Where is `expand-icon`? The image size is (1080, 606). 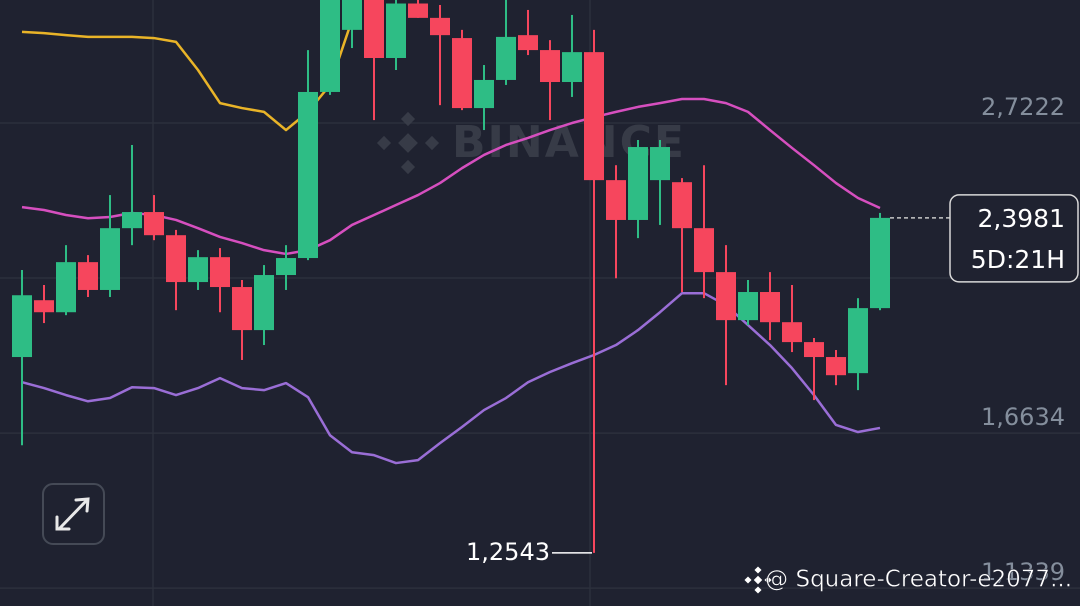
expand-icon is located at coordinates (72, 514).